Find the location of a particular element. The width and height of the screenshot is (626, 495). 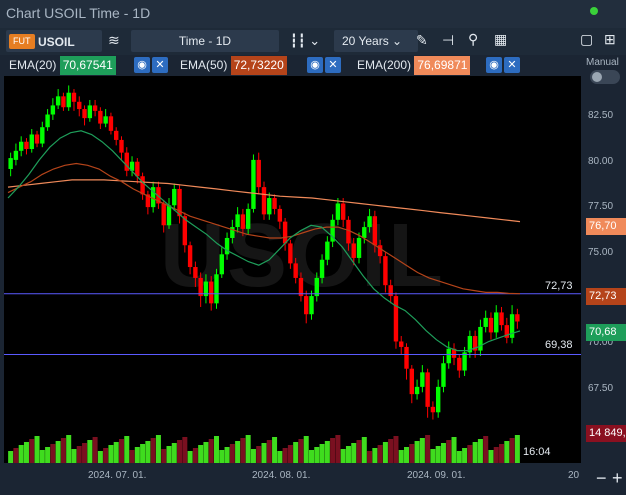

mode-label: Manual is located at coordinates (602, 62).